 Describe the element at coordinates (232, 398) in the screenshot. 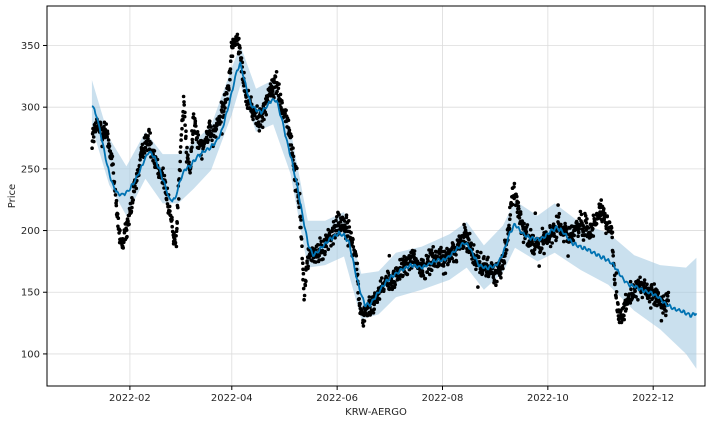

I see `x-tick-label: 2022-04` at that location.